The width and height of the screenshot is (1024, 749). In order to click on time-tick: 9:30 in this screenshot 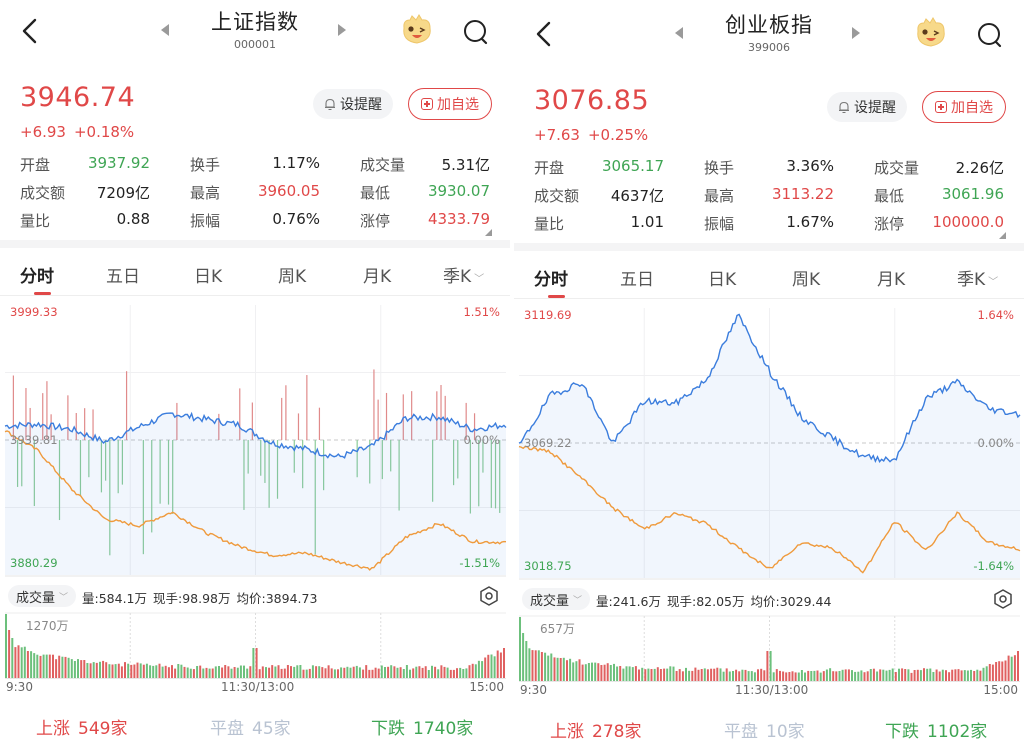, I will do `click(533, 690)`.